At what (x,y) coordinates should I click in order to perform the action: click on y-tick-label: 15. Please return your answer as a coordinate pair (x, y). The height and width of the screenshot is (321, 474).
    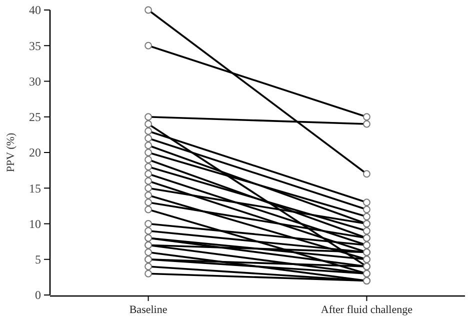
    Looking at the image, I should click on (35, 188).